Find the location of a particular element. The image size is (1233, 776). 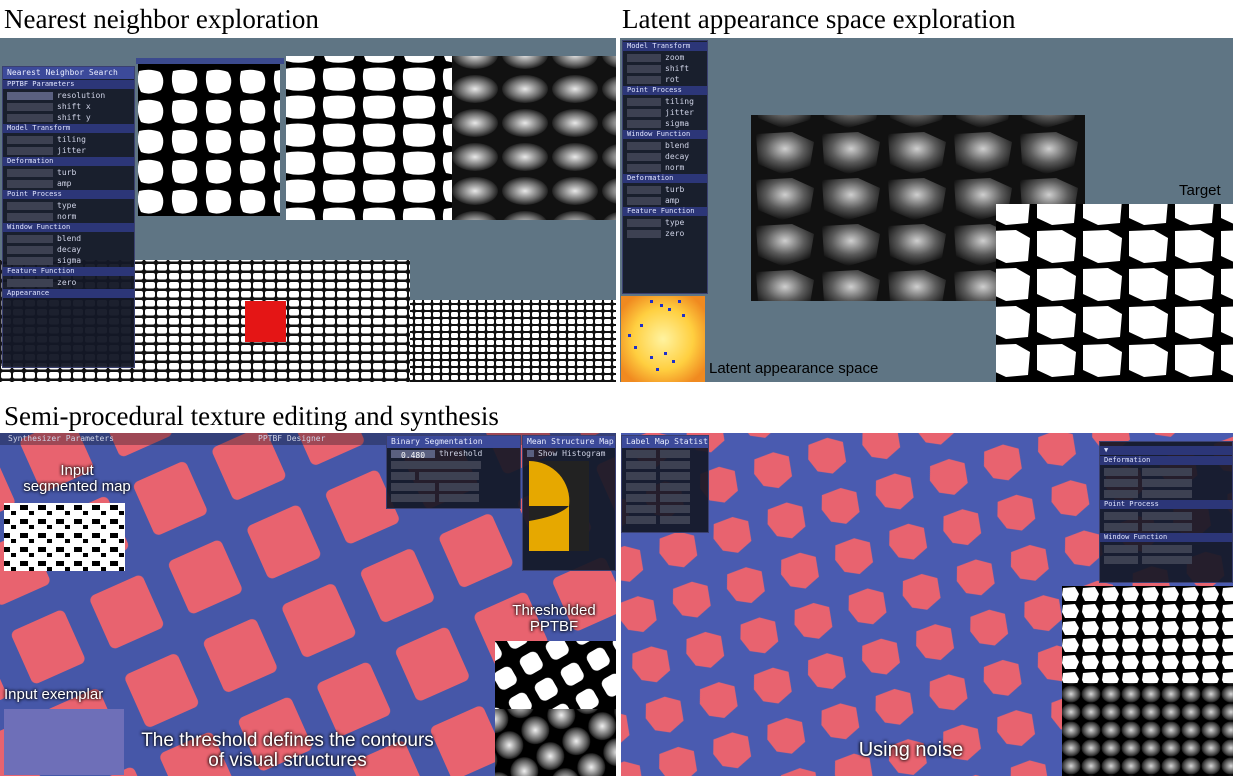

label-map-stats-title: Label Map Statistics is located at coordinates (665, 442).